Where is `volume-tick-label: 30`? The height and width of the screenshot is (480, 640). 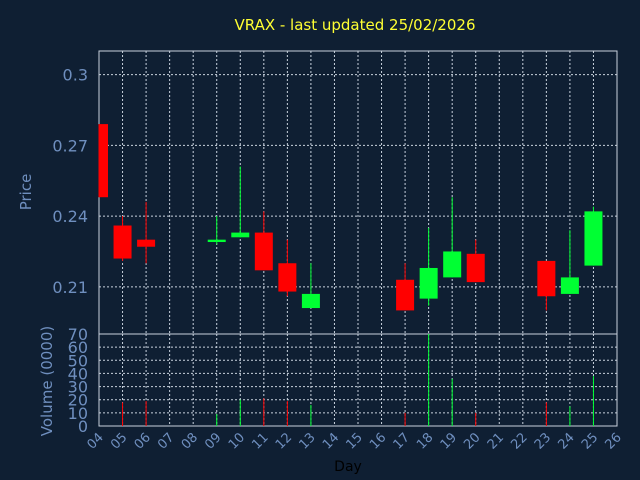 volume-tick-label: 30 is located at coordinates (78, 387).